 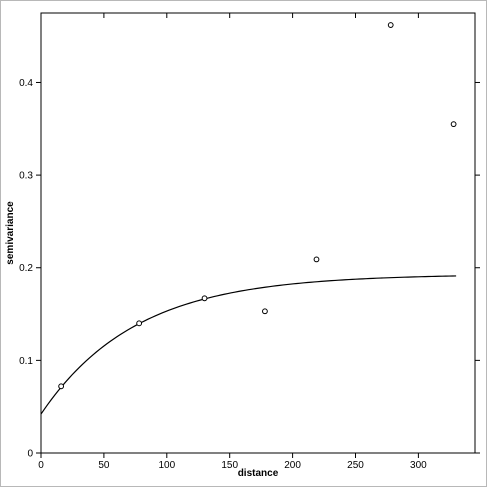 What do you see at coordinates (166, 465) in the screenshot?
I see `x-tick-label: 100` at bounding box center [166, 465].